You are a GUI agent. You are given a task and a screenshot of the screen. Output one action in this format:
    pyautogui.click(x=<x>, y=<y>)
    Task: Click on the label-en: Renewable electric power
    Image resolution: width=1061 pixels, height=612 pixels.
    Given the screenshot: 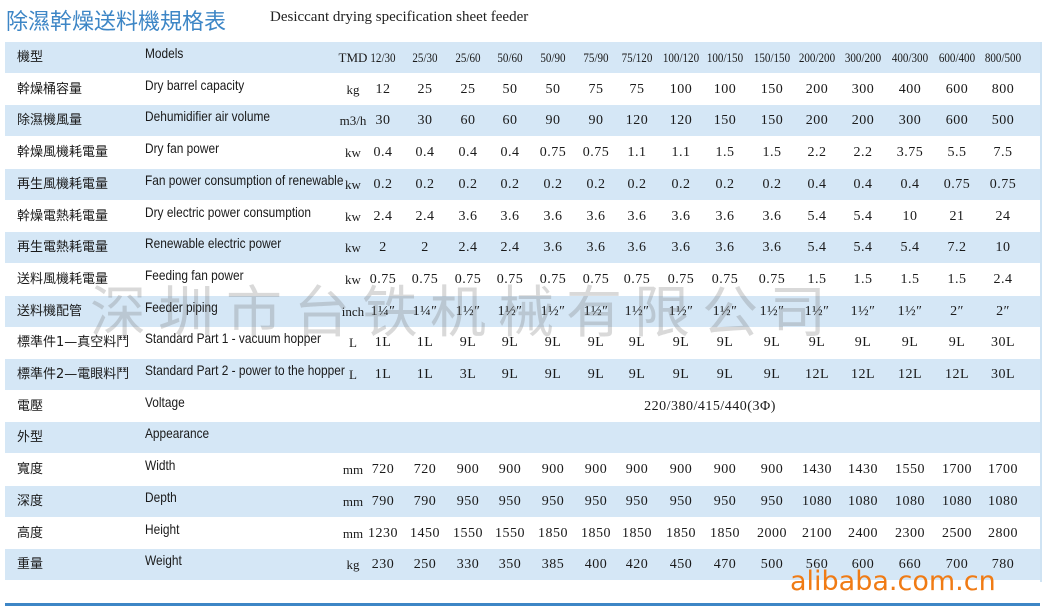 What is the action you would take?
    pyautogui.click(x=213, y=243)
    